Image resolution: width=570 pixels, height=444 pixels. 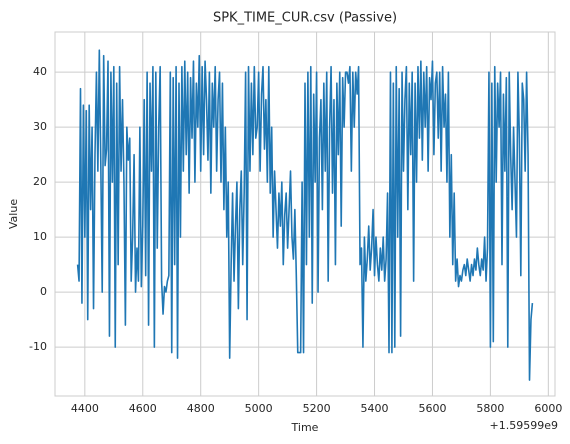 What do you see at coordinates (432, 408) in the screenshot?
I see `x-tick-label: 5600` at bounding box center [432, 408].